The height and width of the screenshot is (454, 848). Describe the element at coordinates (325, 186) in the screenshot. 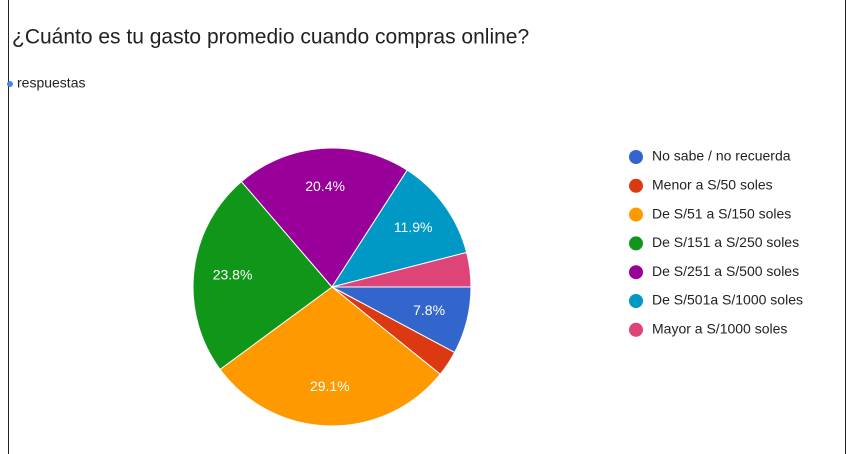

I see `slice-label: 20.4%` at that location.